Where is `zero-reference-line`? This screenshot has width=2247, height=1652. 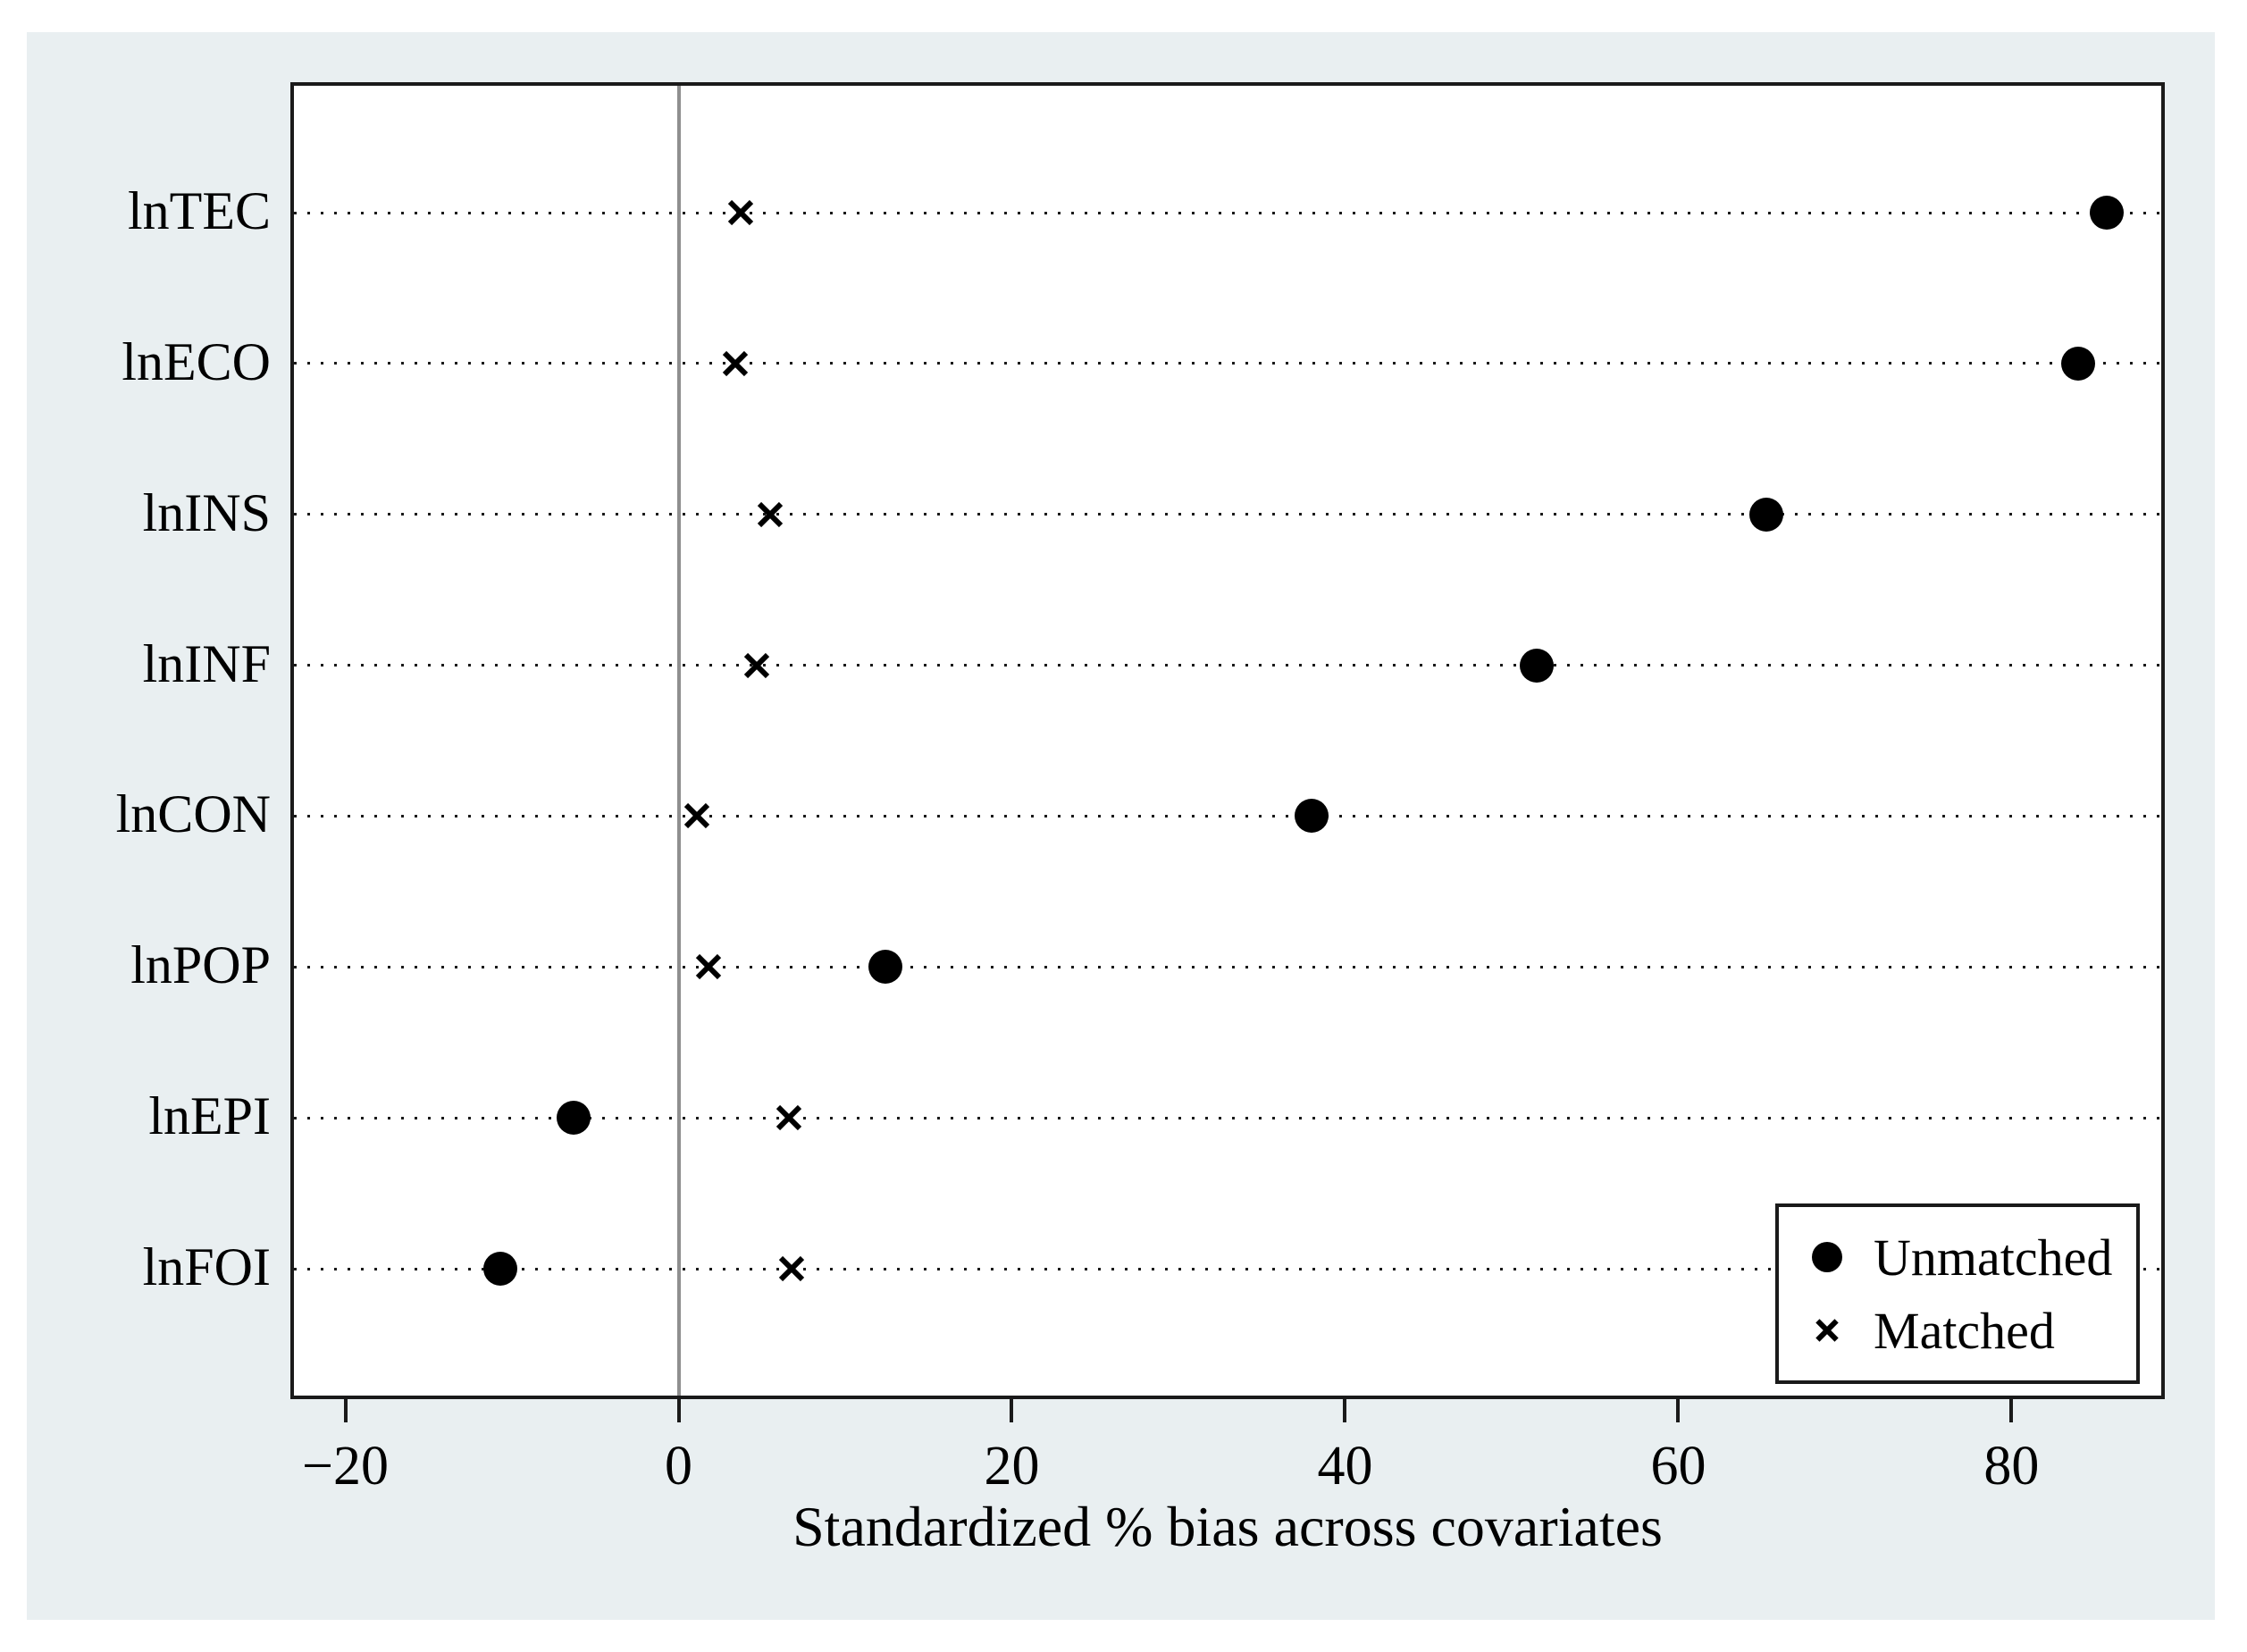 zero-reference-line is located at coordinates (678, 741).